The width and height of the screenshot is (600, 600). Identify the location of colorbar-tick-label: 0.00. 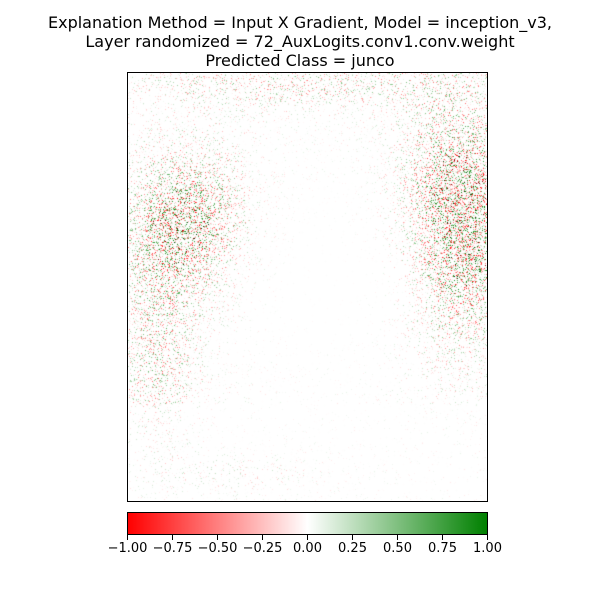
(307, 548).